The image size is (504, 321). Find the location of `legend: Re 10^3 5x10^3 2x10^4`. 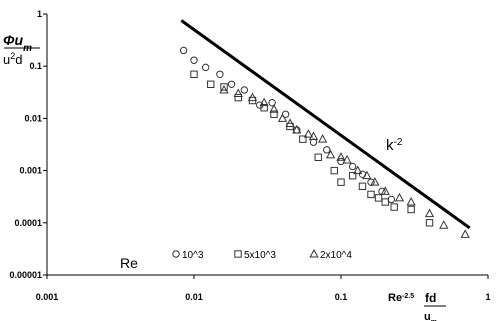

legend: Re 10^3 5x10^3 2x10^4 is located at coordinates (236, 259).